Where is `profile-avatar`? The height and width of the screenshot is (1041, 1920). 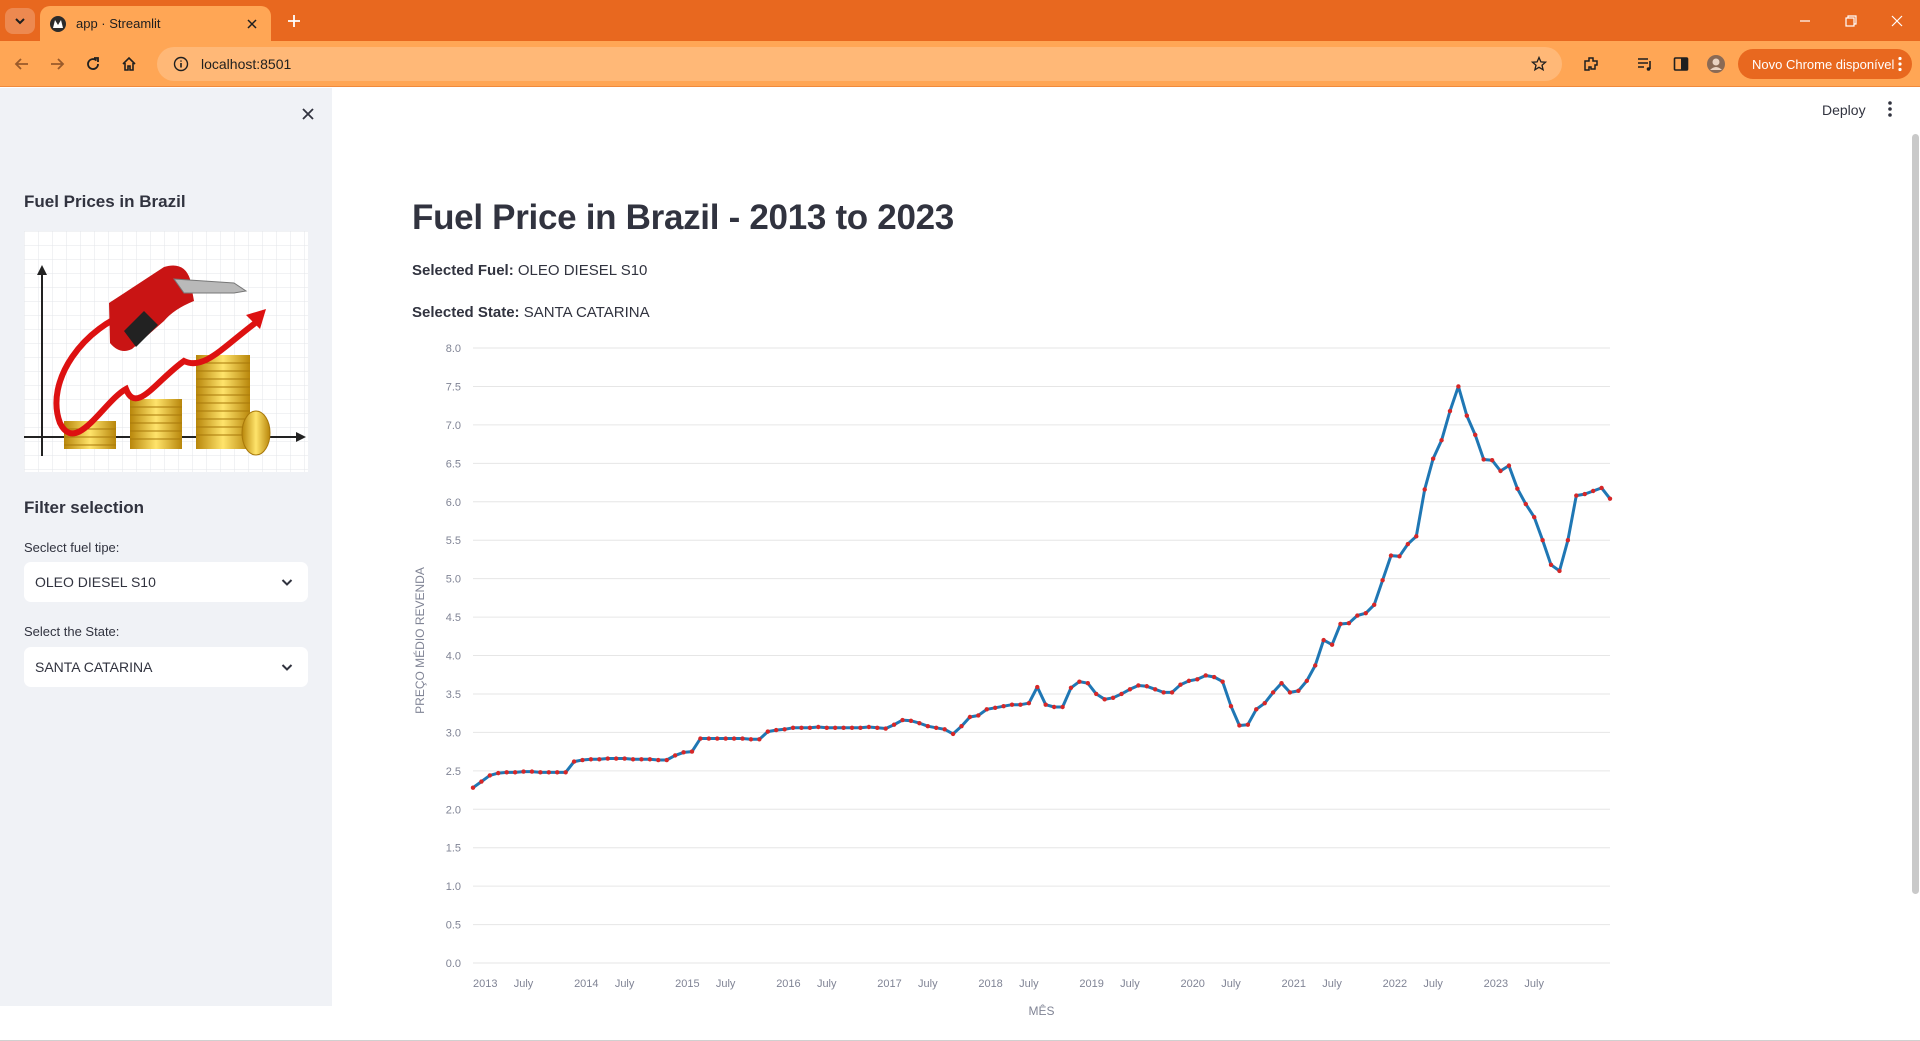 profile-avatar is located at coordinates (1716, 64).